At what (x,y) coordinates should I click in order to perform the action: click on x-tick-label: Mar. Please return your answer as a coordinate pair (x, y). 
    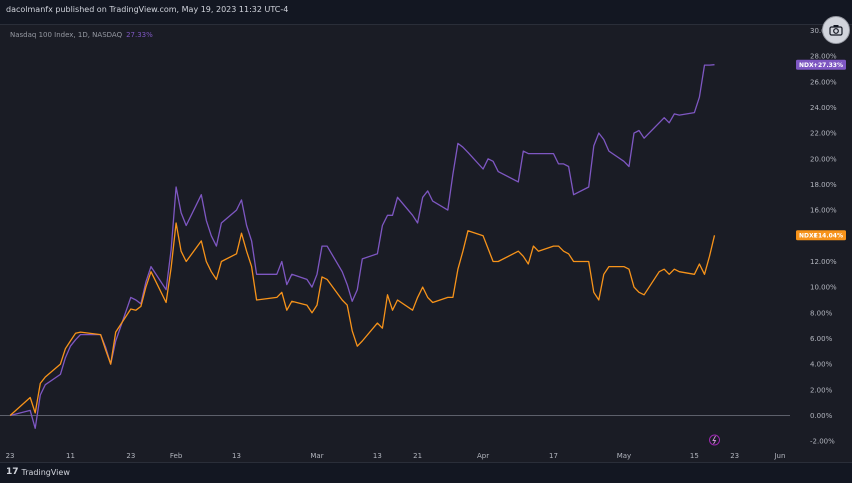
    Looking at the image, I should click on (316, 456).